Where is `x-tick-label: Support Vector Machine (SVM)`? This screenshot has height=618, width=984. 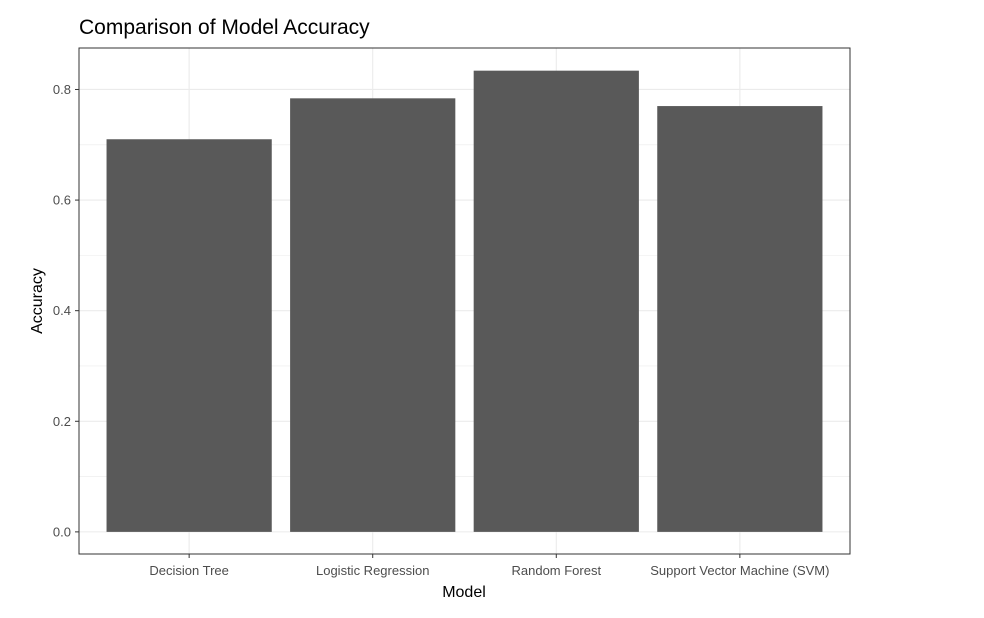 x-tick-label: Support Vector Machine (SVM) is located at coordinates (739, 570).